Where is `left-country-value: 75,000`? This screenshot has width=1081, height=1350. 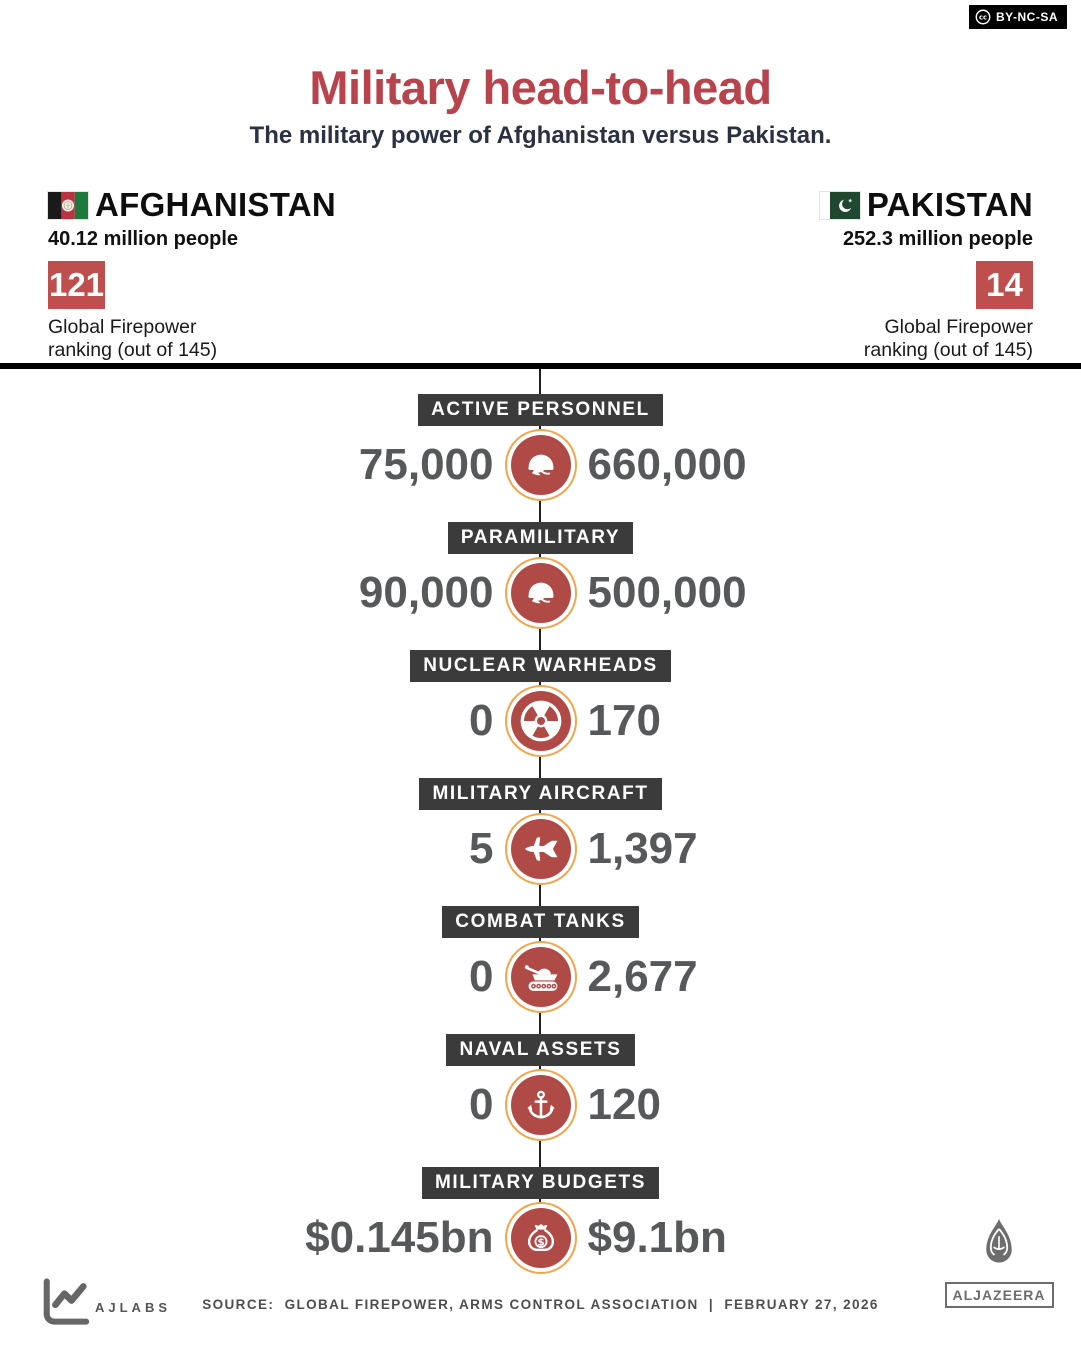
left-country-value: 75,000 is located at coordinates (426, 464).